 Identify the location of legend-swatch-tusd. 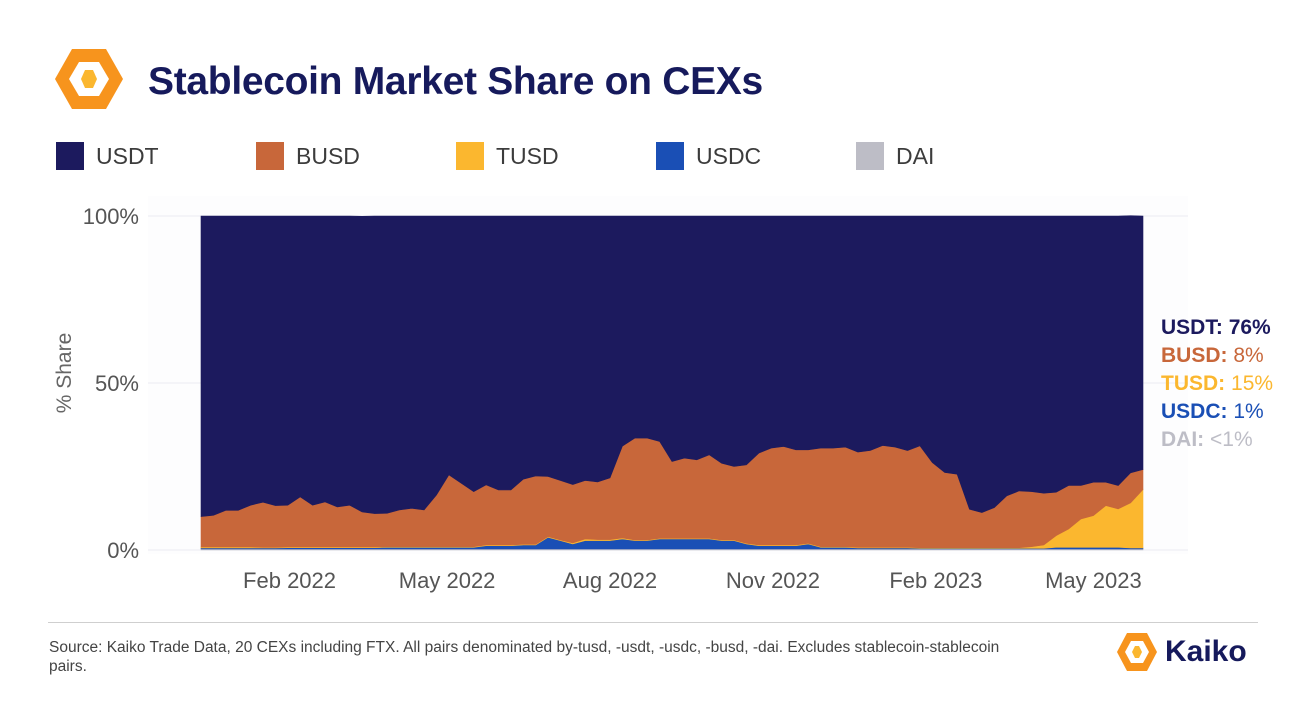
(470, 156).